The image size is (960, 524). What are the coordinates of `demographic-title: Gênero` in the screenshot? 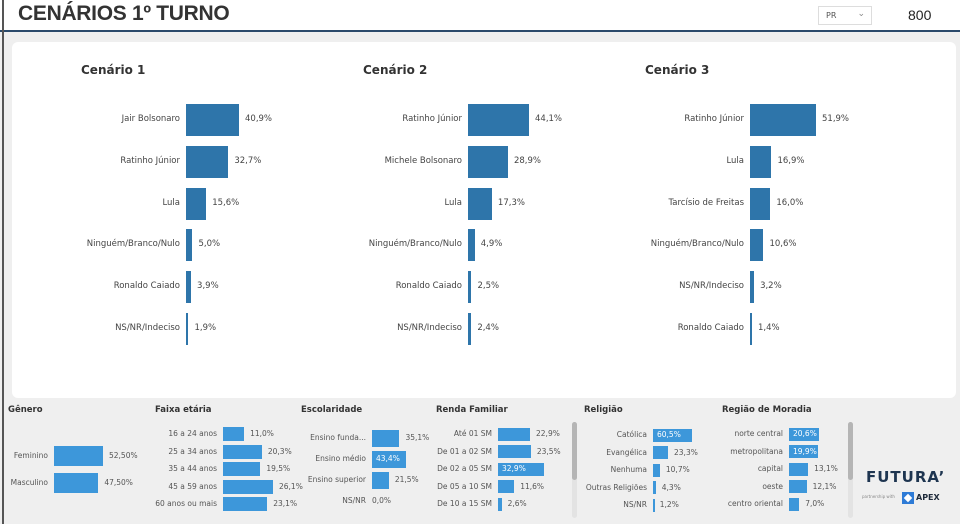 It's located at (25, 410).